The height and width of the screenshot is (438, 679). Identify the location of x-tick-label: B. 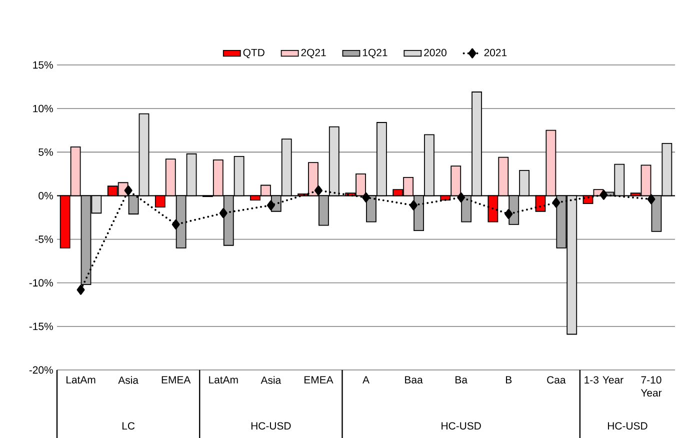
(509, 380).